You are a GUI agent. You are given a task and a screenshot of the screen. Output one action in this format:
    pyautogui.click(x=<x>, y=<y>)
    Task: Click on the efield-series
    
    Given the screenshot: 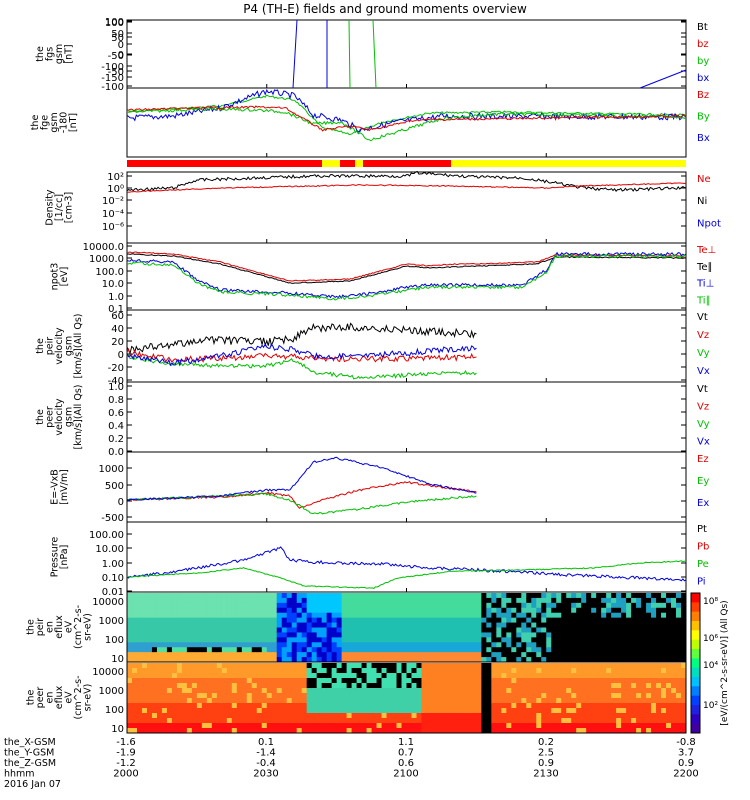 What is the action you would take?
    pyautogui.click(x=301, y=485)
    